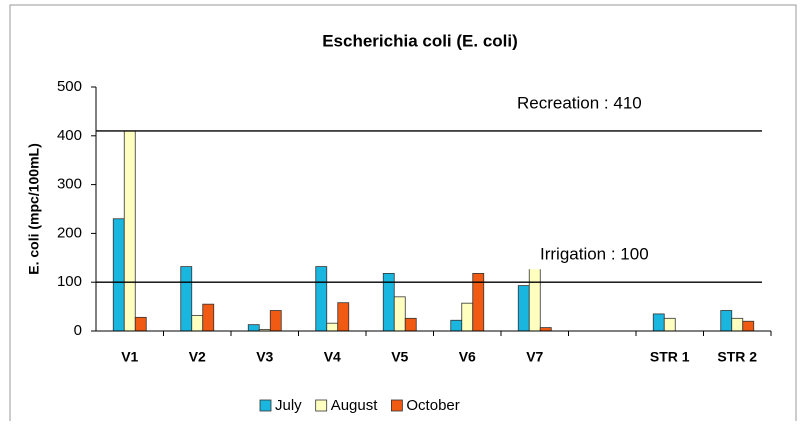 This screenshot has width=806, height=426. Describe the element at coordinates (332, 357) in the screenshot. I see `x-tick-label: V4` at that location.